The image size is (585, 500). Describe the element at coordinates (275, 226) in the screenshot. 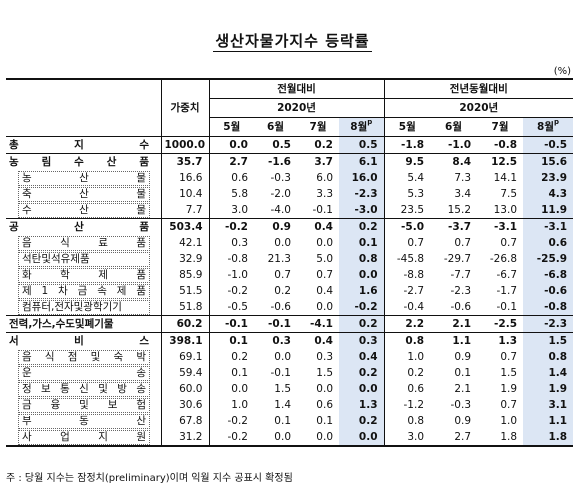

I see `mom-cell: 0.9` at that location.